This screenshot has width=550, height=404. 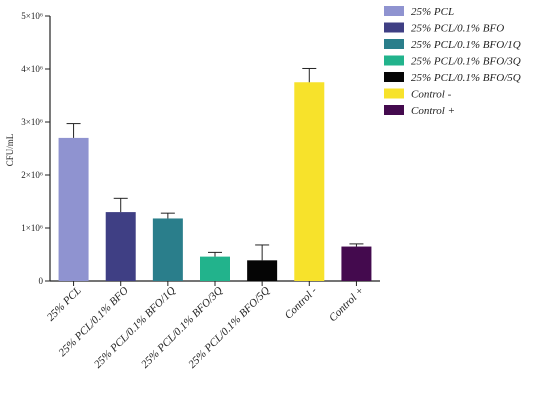 I want to click on y-axis-title: CFU/mL, so click(x=10, y=150).